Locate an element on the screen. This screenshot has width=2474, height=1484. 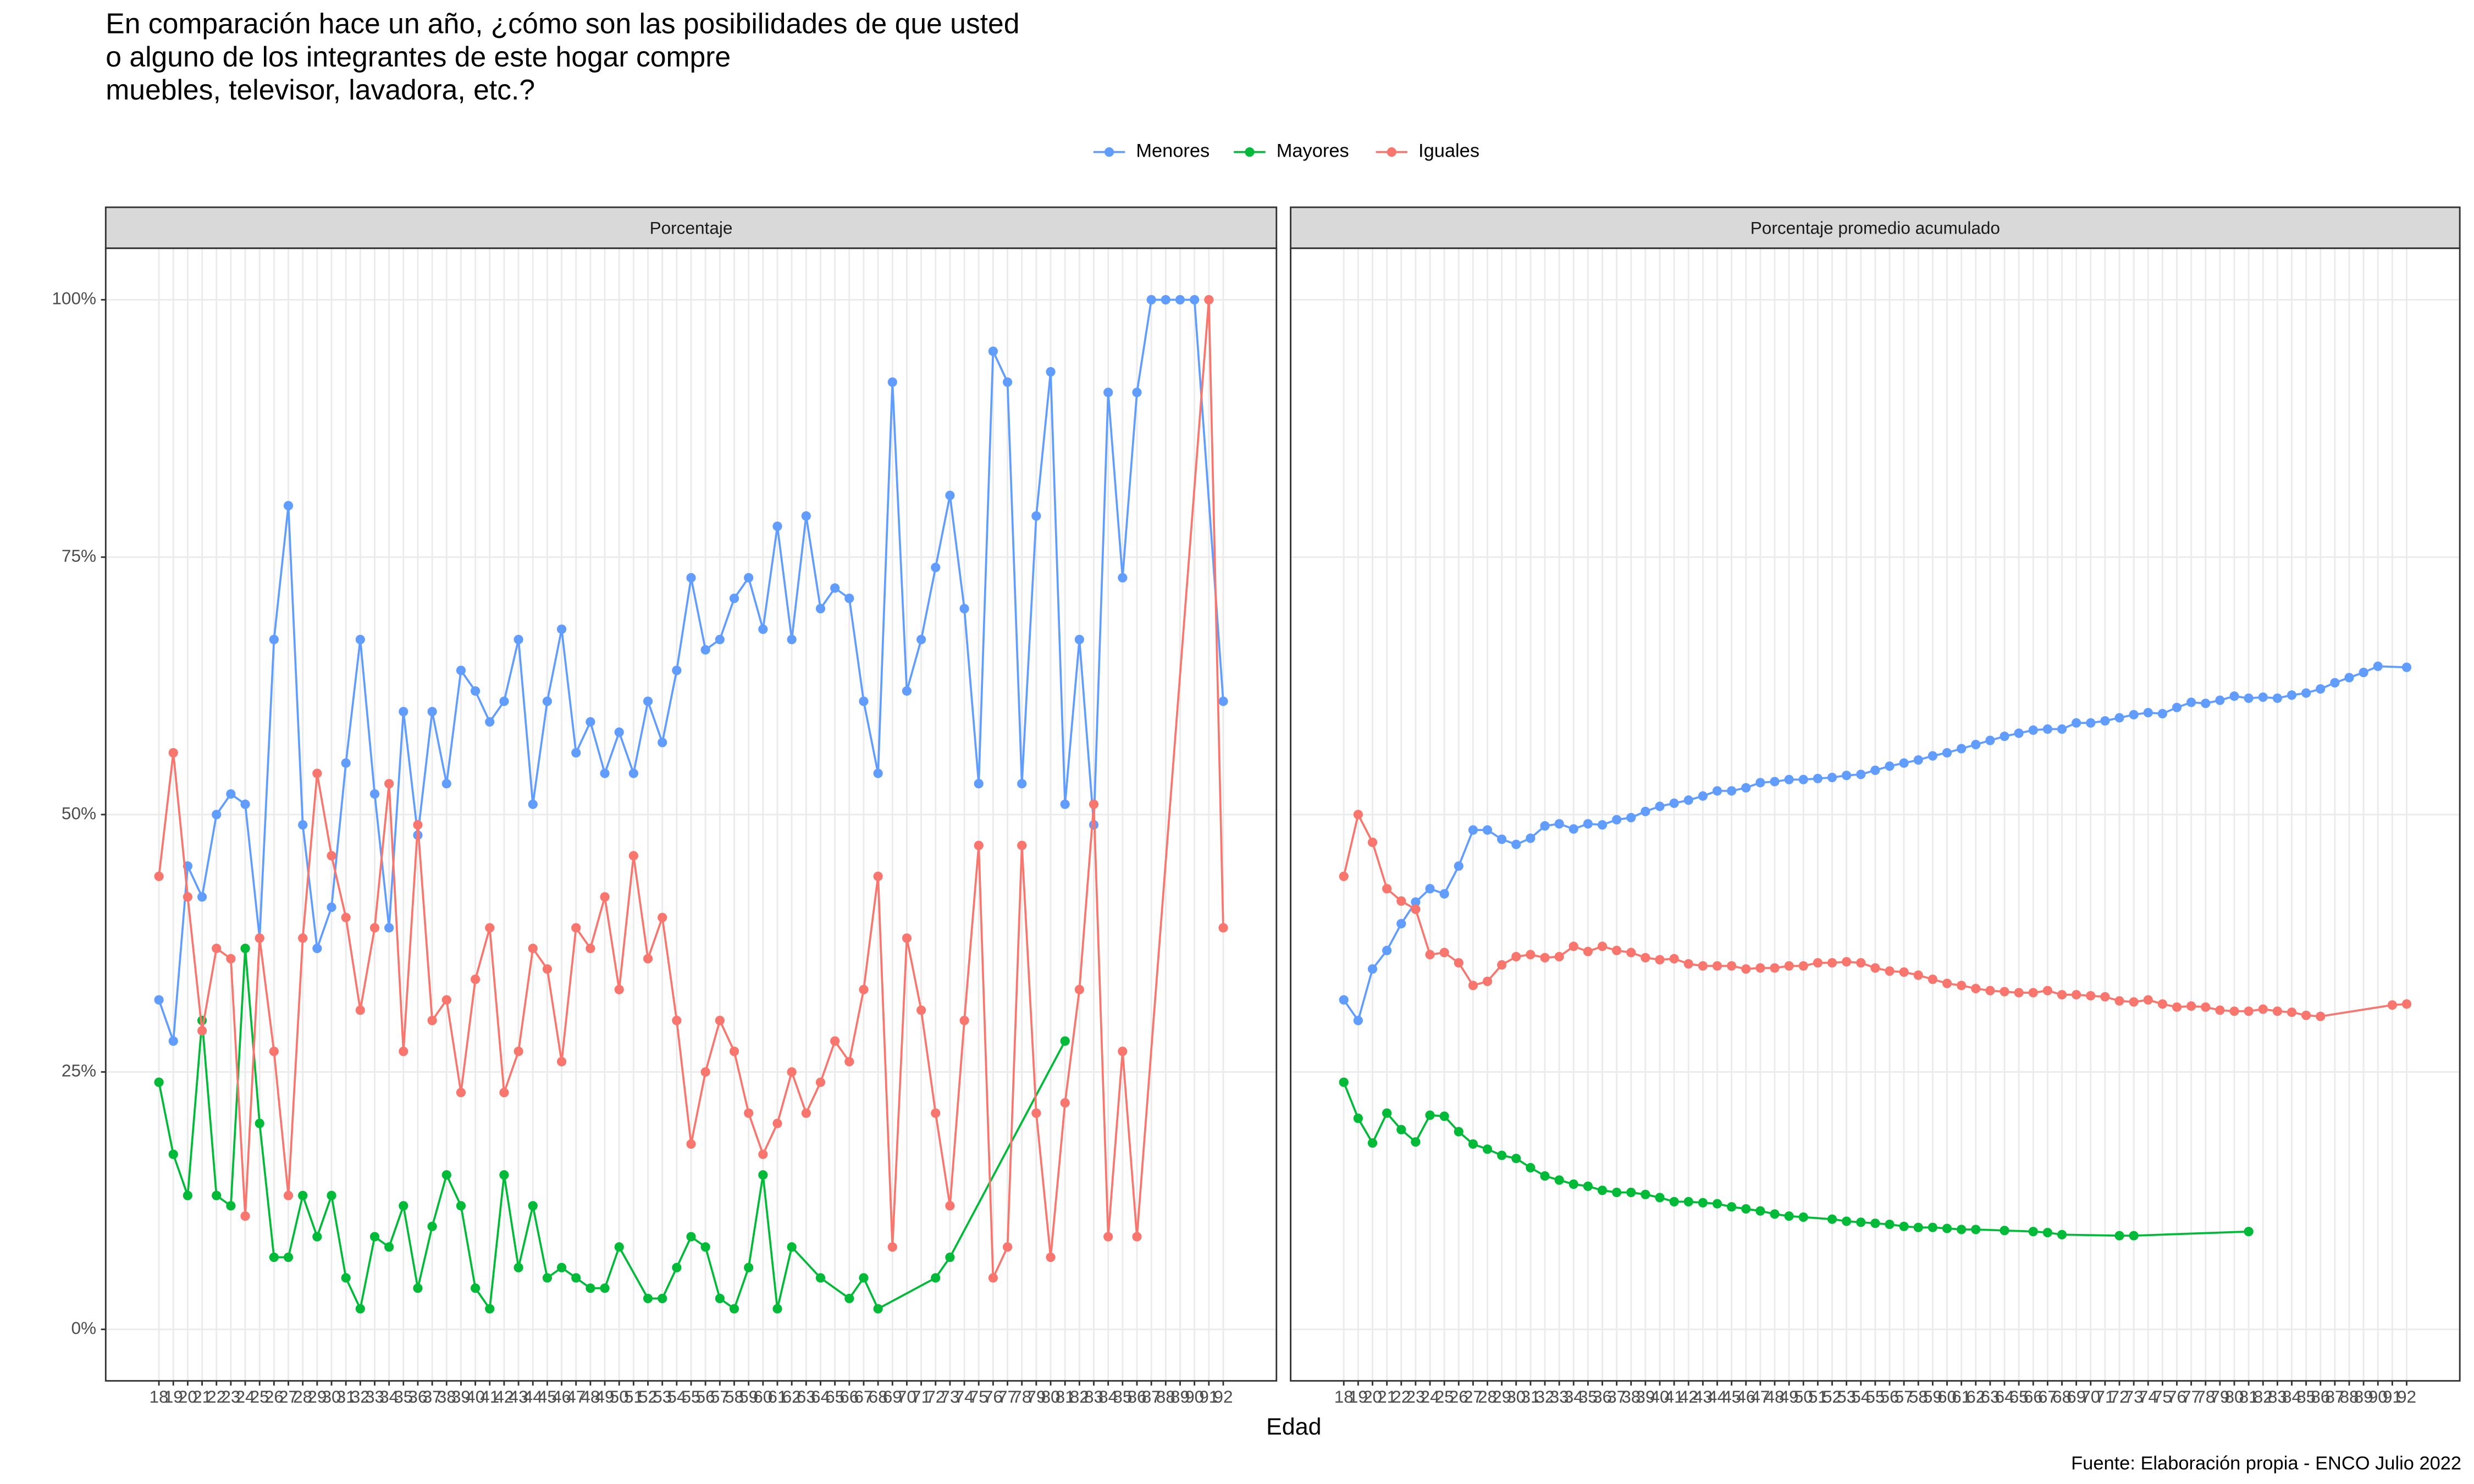
x-tick-label: 60 is located at coordinates (762, 1397).